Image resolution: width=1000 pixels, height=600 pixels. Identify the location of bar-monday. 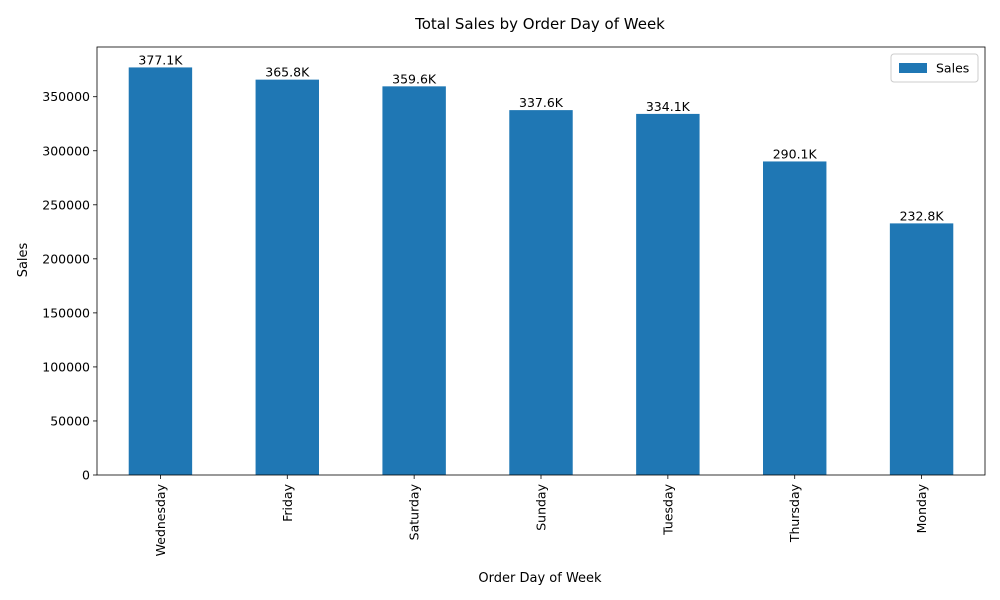
(921, 349).